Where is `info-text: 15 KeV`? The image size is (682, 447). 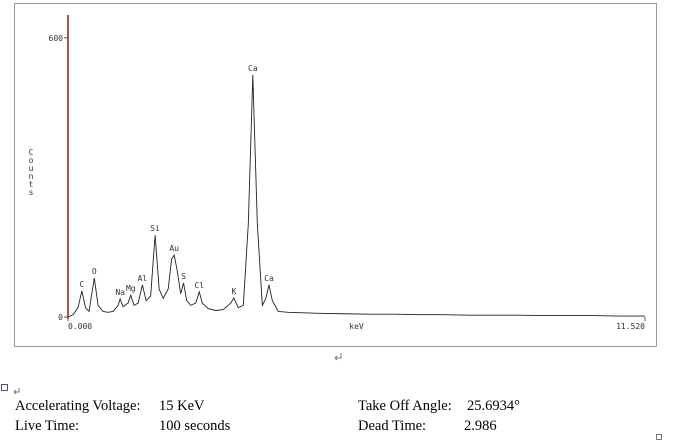 info-text: 15 KeV is located at coordinates (182, 406).